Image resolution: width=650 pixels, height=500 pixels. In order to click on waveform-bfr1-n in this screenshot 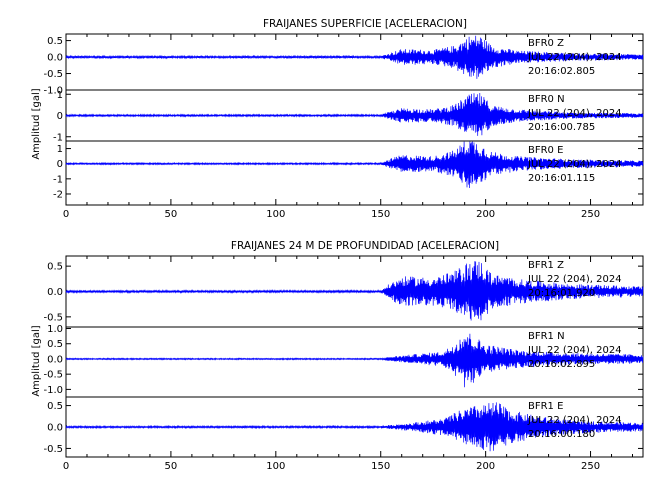, I will do `click(354, 360)`.